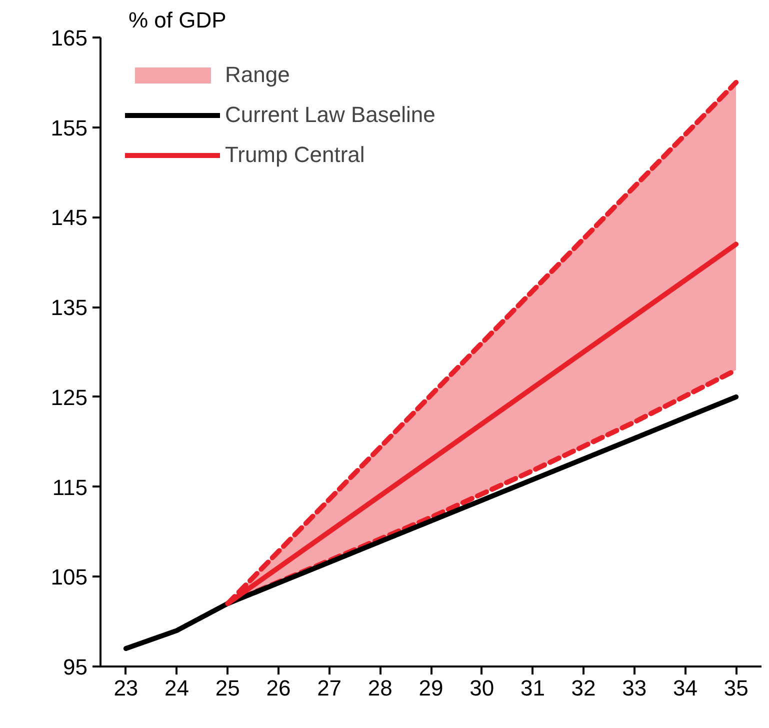 This screenshot has height=728, width=769. I want to click on x-tick-label: 32, so click(583, 688).